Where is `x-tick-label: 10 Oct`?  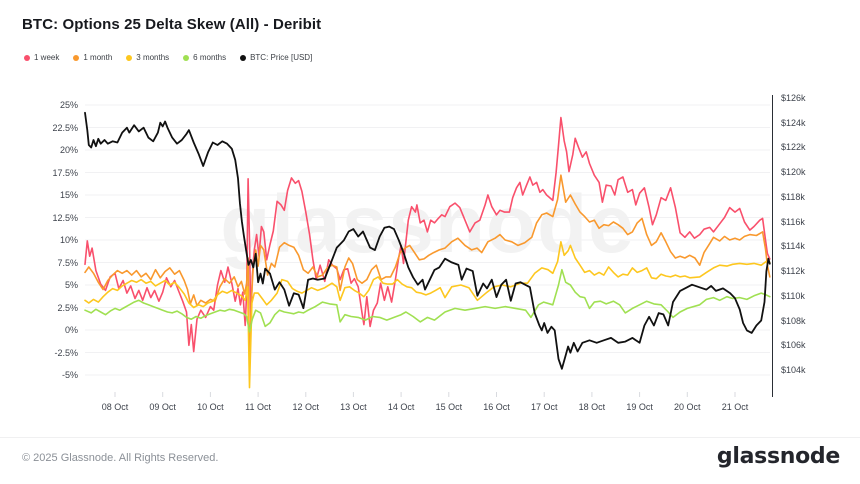
x-tick-label: 10 Oct is located at coordinates (210, 407).